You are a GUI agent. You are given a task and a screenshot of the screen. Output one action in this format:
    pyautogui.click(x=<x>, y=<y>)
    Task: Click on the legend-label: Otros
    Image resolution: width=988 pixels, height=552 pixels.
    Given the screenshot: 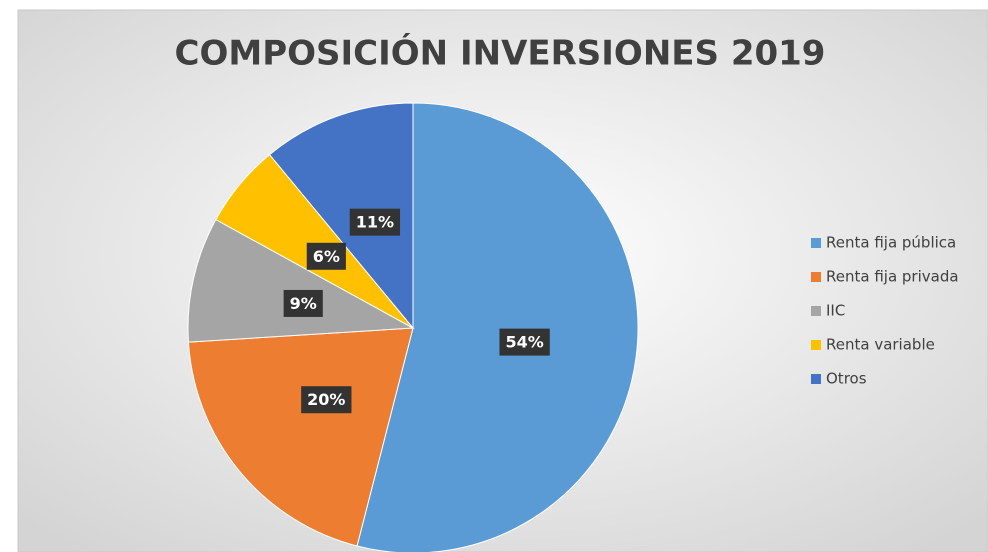 What is the action you would take?
    pyautogui.click(x=846, y=379)
    